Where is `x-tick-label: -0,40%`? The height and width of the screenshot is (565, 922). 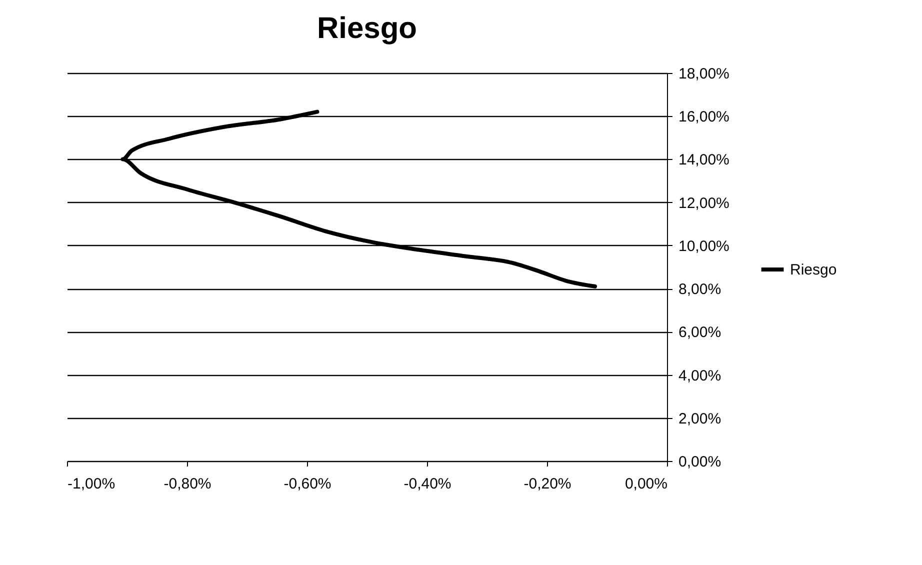
x-tick-label: -0,40% is located at coordinates (428, 484).